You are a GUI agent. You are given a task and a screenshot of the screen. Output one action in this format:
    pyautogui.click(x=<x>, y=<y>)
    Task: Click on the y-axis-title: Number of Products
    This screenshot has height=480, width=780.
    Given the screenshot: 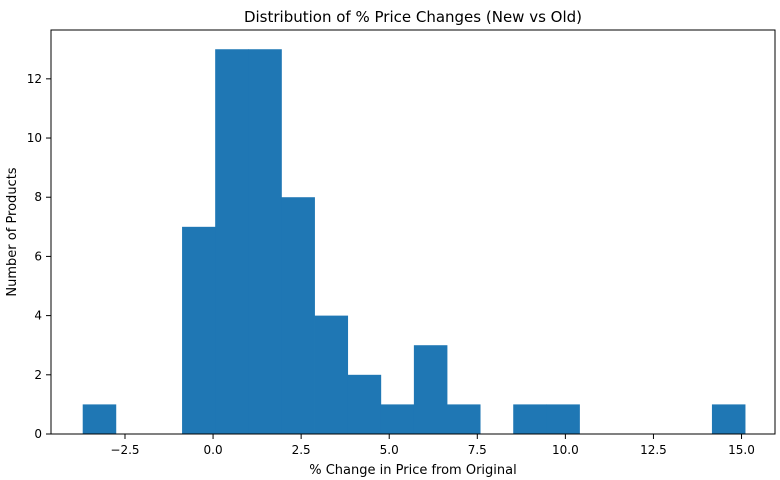 What is the action you would take?
    pyautogui.click(x=12, y=231)
    